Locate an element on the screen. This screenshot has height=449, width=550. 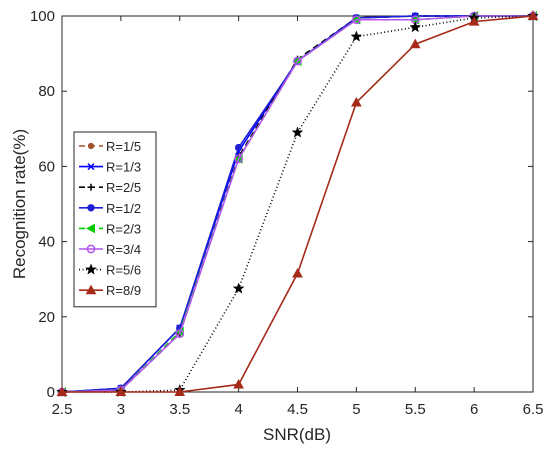
legend-item: R=8/9 is located at coordinates (110, 290).